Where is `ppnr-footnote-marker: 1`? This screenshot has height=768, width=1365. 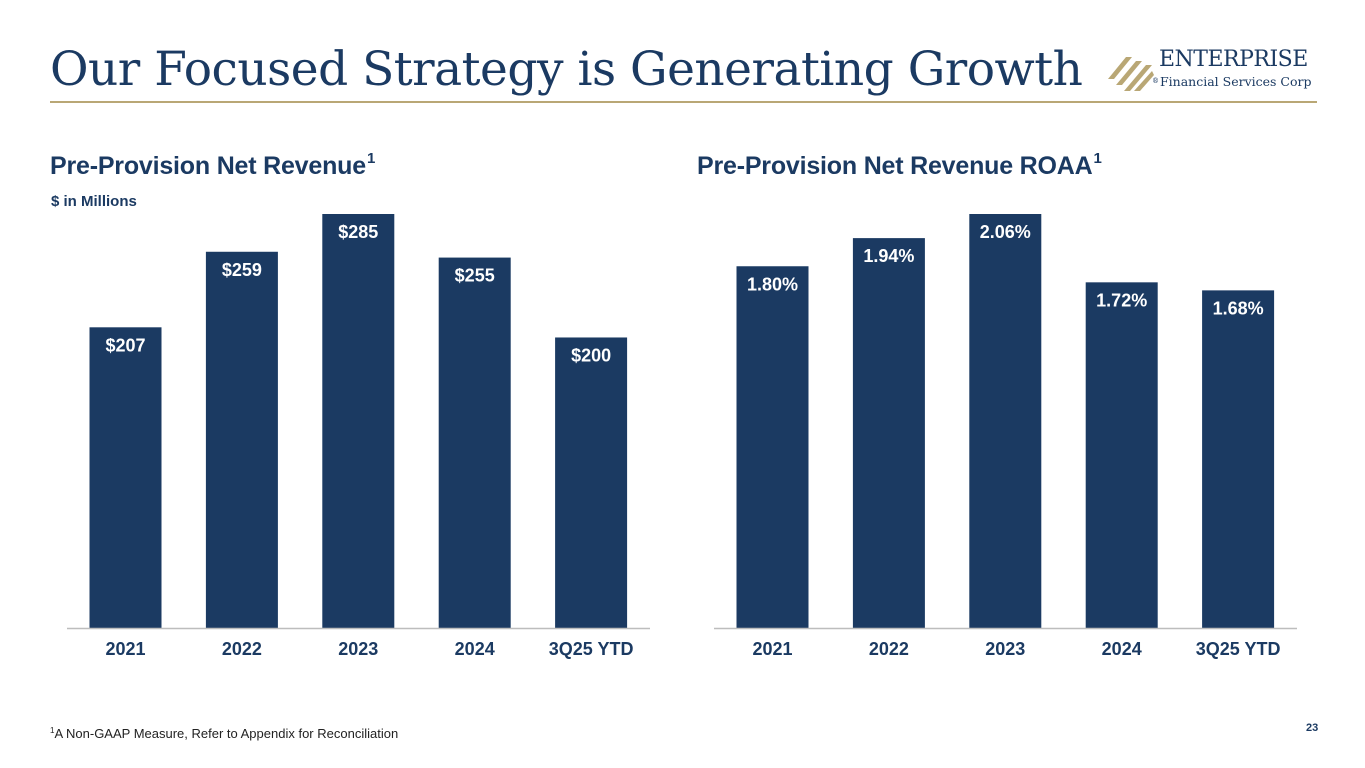 ppnr-footnote-marker: 1 is located at coordinates (371, 158).